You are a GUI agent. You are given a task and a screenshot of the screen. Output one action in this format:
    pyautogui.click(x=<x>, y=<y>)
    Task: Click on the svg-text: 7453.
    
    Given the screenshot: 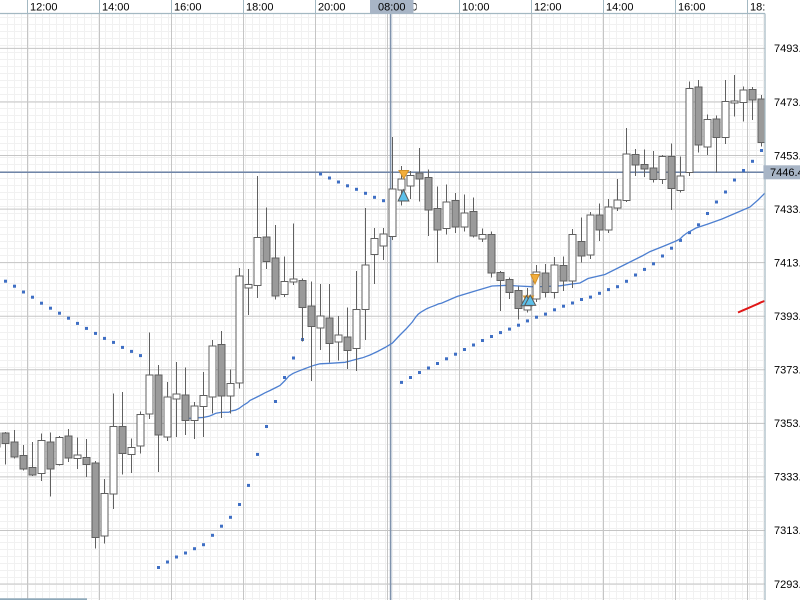 What is the action you would take?
    pyautogui.click(x=787, y=156)
    